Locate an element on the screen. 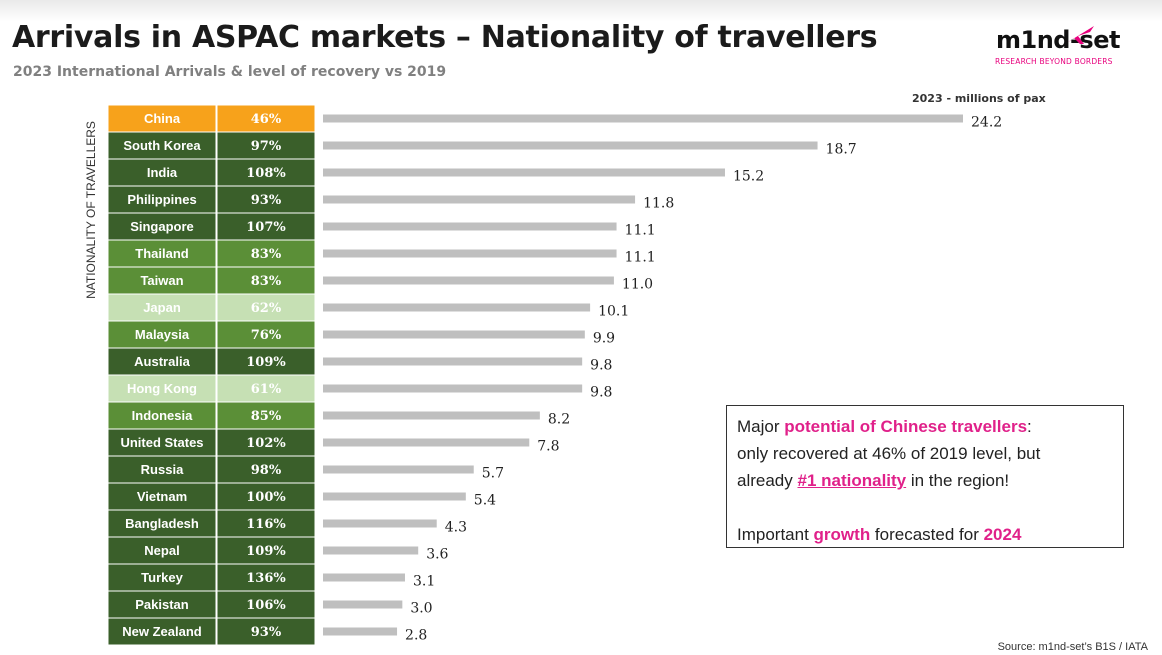 The height and width of the screenshot is (655, 1162). country-label: Thailand is located at coordinates (162, 253).